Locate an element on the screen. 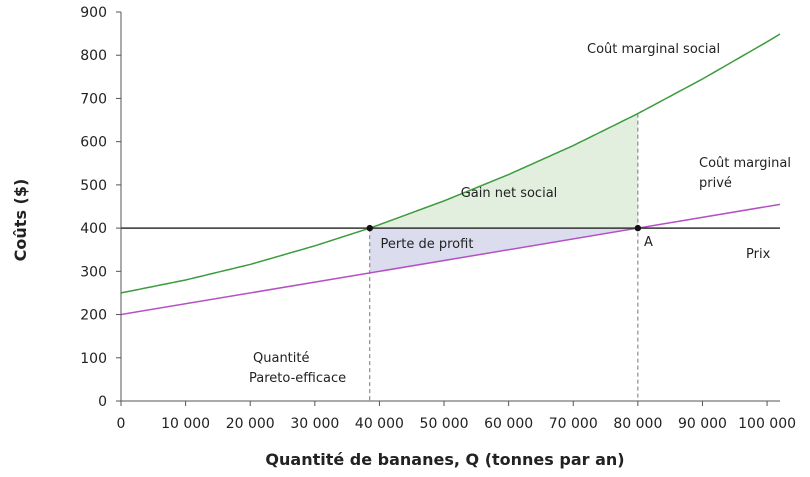  y-tick-label: 700 is located at coordinates (93, 99).